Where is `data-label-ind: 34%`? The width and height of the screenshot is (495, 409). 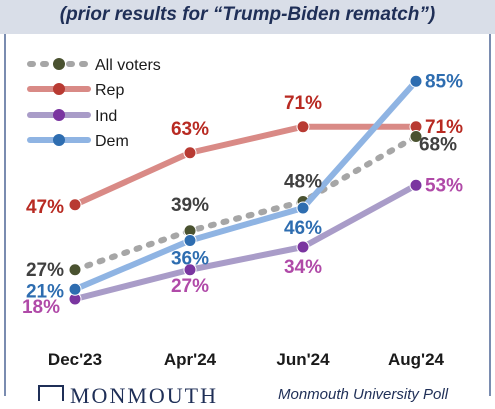
data-label-ind: 34% is located at coordinates (303, 267).